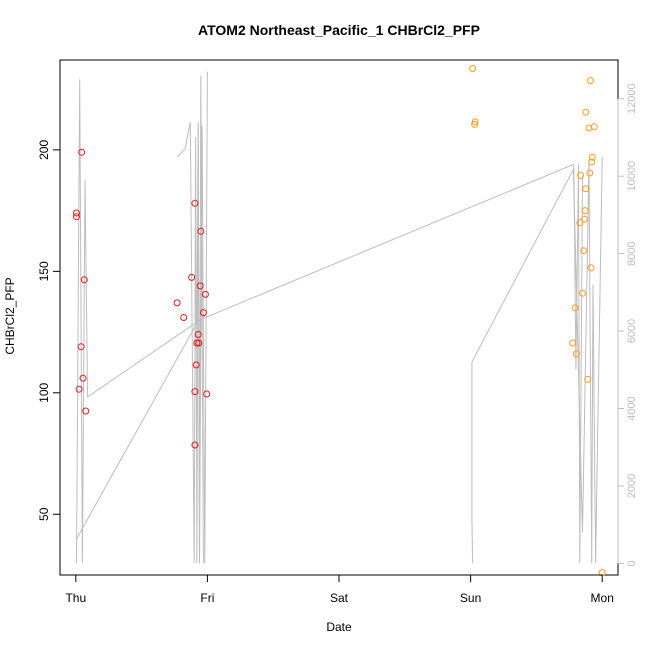 This screenshot has width=650, height=650. Describe the element at coordinates (10, 315) in the screenshot. I see `y-axis-label: CHBrCl2_PFP` at that location.